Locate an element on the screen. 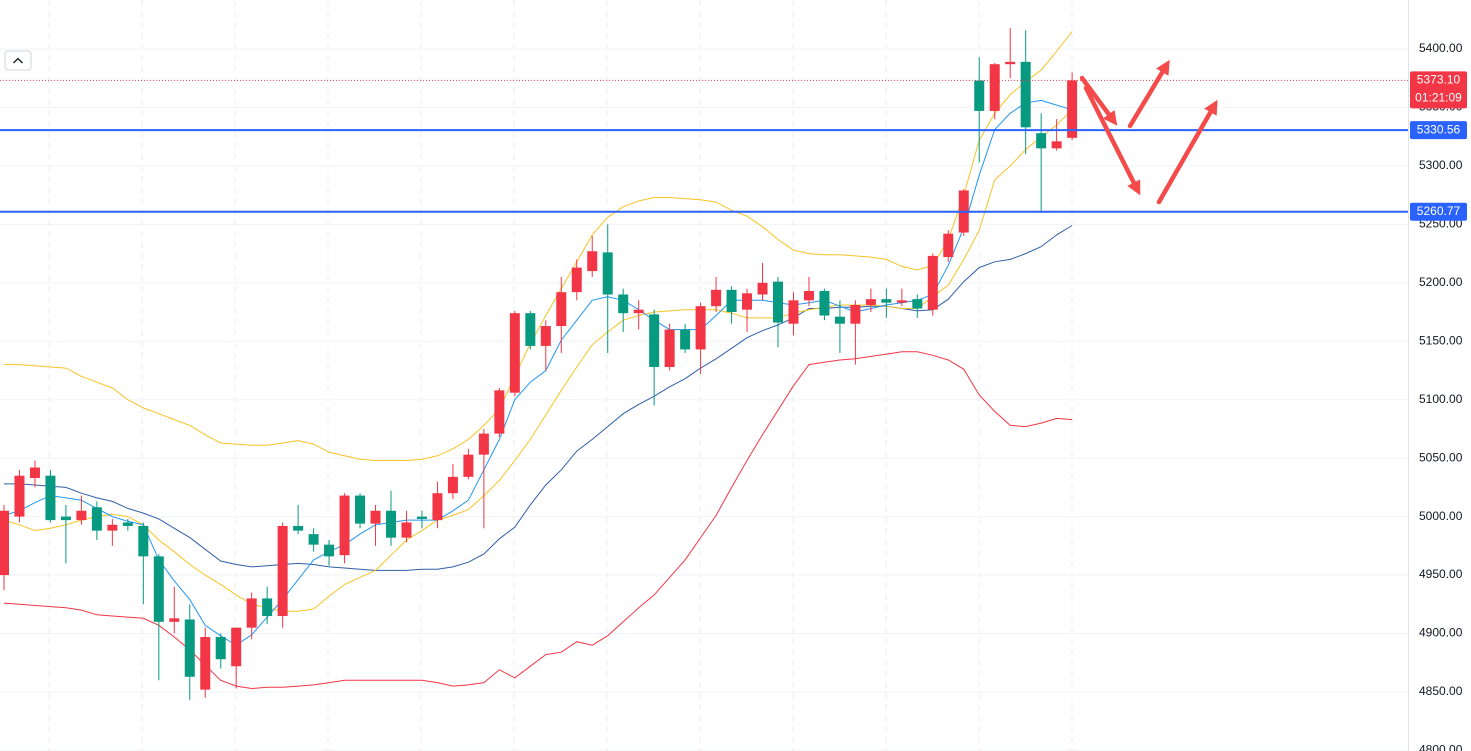 The image size is (1471, 751). price-badges: 5330.56 5260.77 5373.10 01:21:09 is located at coordinates (1438, 146).